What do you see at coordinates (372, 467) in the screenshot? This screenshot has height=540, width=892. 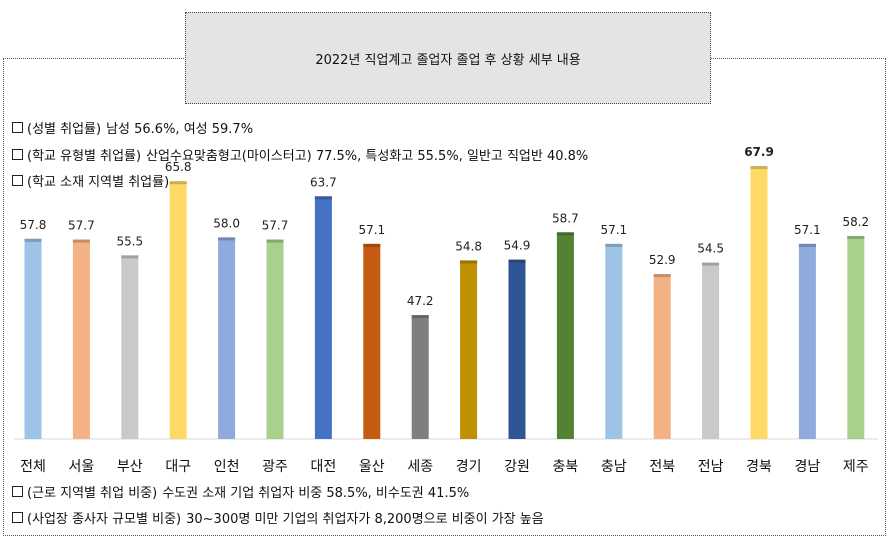 I see `category-label: 울산` at bounding box center [372, 467].